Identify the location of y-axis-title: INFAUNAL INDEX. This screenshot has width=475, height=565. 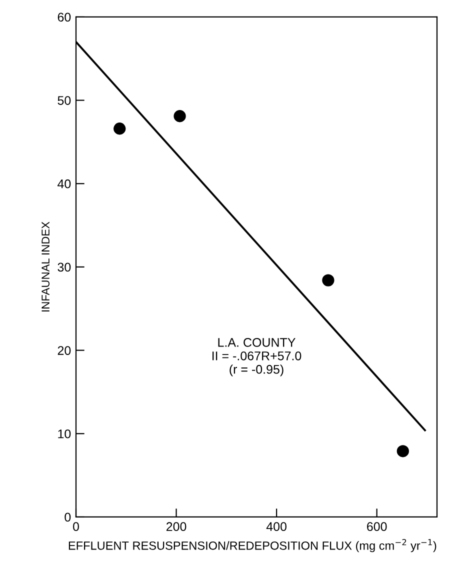
(46, 267).